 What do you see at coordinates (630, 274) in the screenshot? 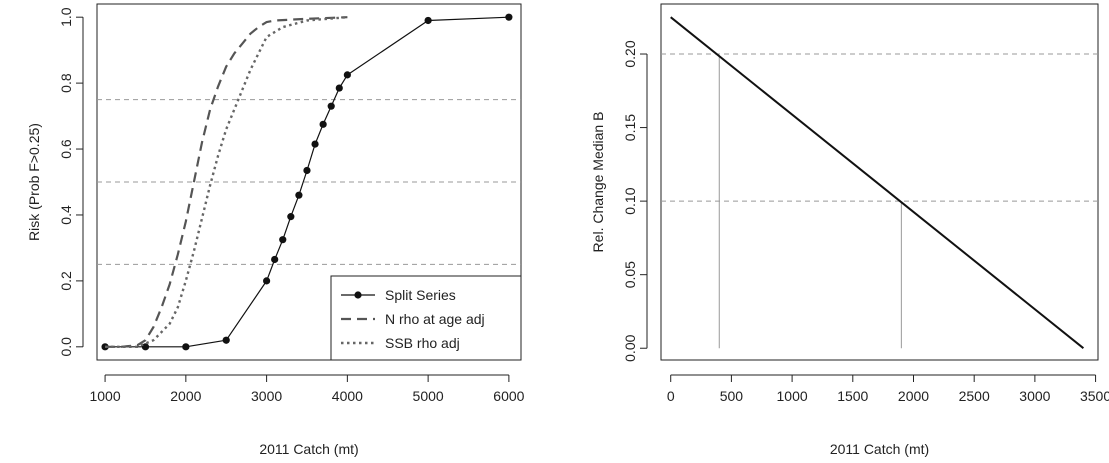
I see `y-tick-label: 0.05` at bounding box center [630, 274].